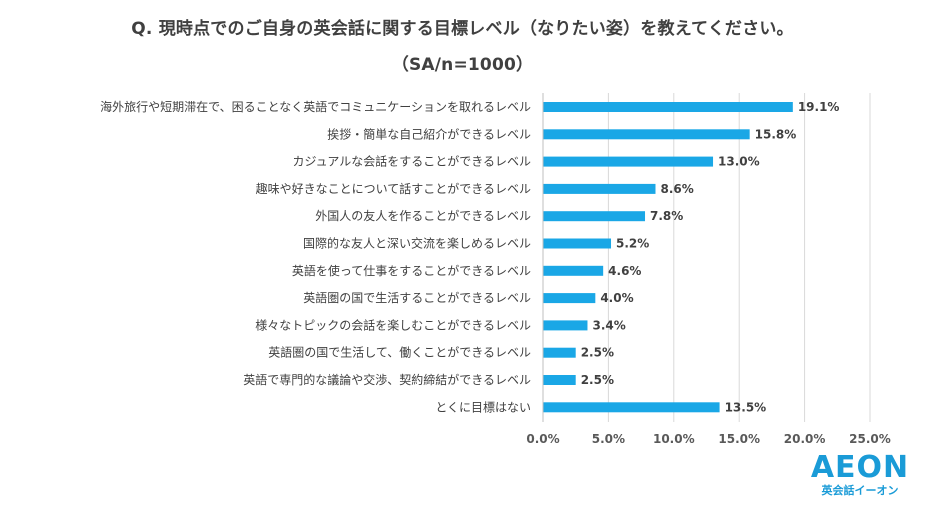 Image resolution: width=925 pixels, height=508 pixels. I want to click on category-label: とくに目標はない, so click(483, 407).